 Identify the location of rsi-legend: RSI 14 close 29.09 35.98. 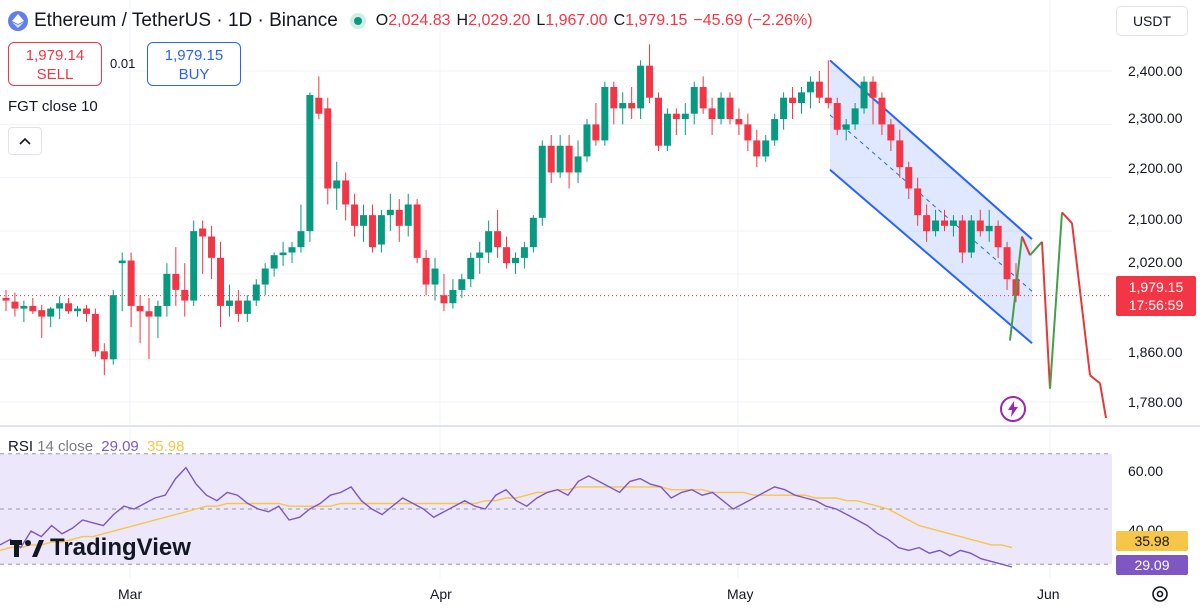
(96, 446).